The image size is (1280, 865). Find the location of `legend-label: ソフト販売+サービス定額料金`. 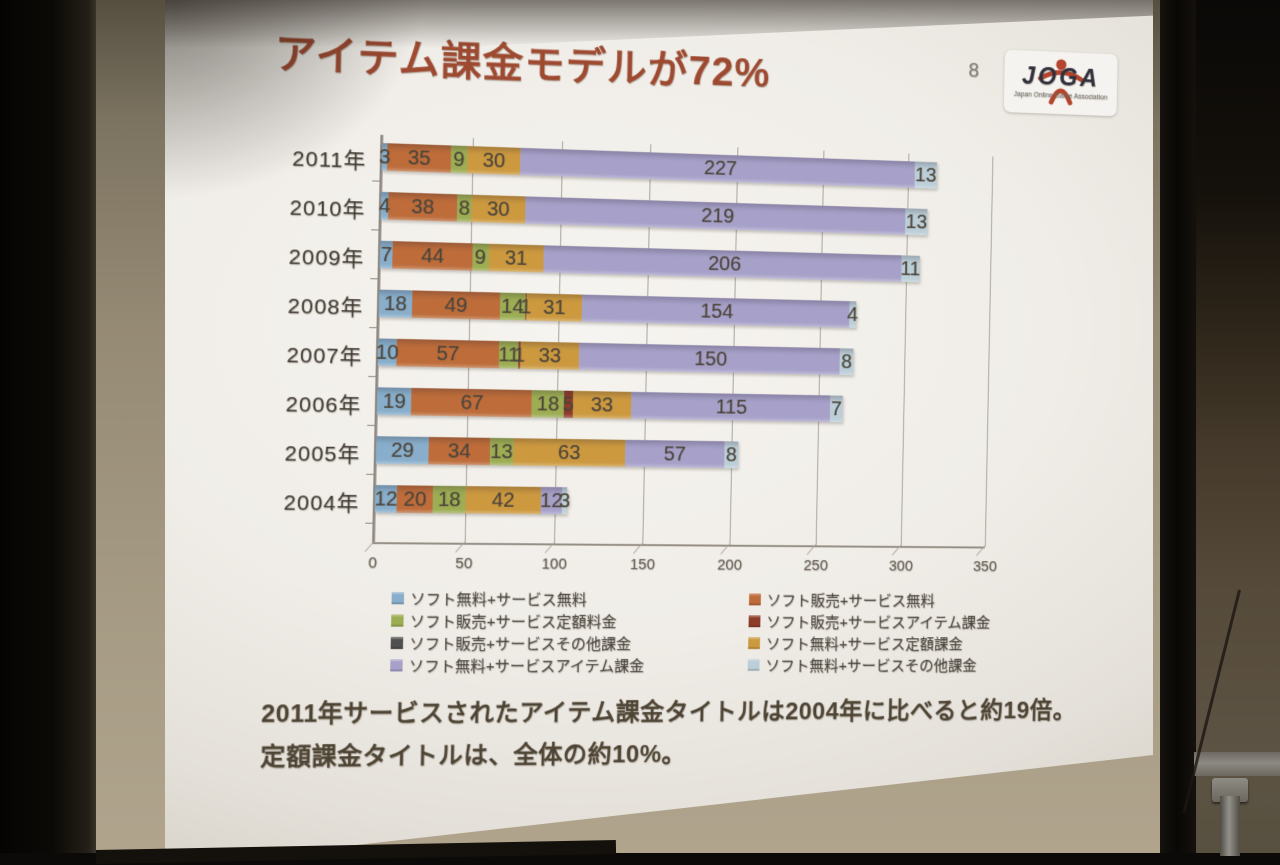

legend-label: ソフト販売+サービス定額料金 is located at coordinates (513, 621).